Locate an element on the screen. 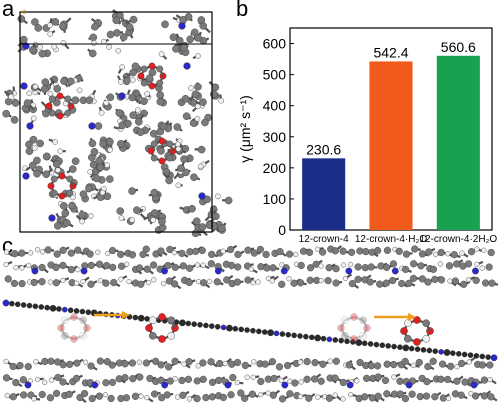  y-tick-label: 200 is located at coordinates (275, 168).